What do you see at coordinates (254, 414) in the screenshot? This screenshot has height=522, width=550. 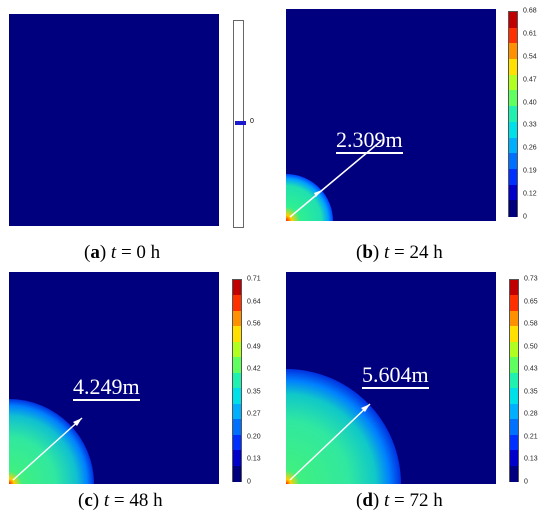 I see `colorbar-tick-label: 0.27` at bounding box center [254, 414].